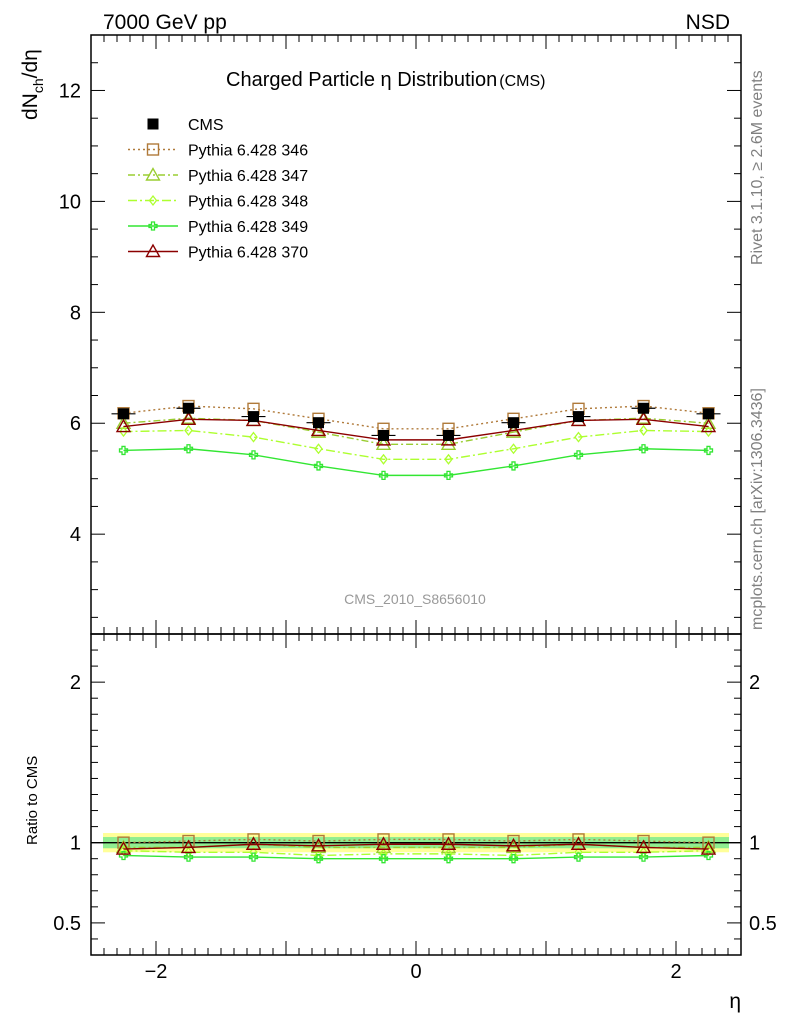 The width and height of the screenshot is (786, 1024). Describe the element at coordinates (32, 800) in the screenshot. I see `ratio-y-axis-label: Ratio to CMS` at that location.